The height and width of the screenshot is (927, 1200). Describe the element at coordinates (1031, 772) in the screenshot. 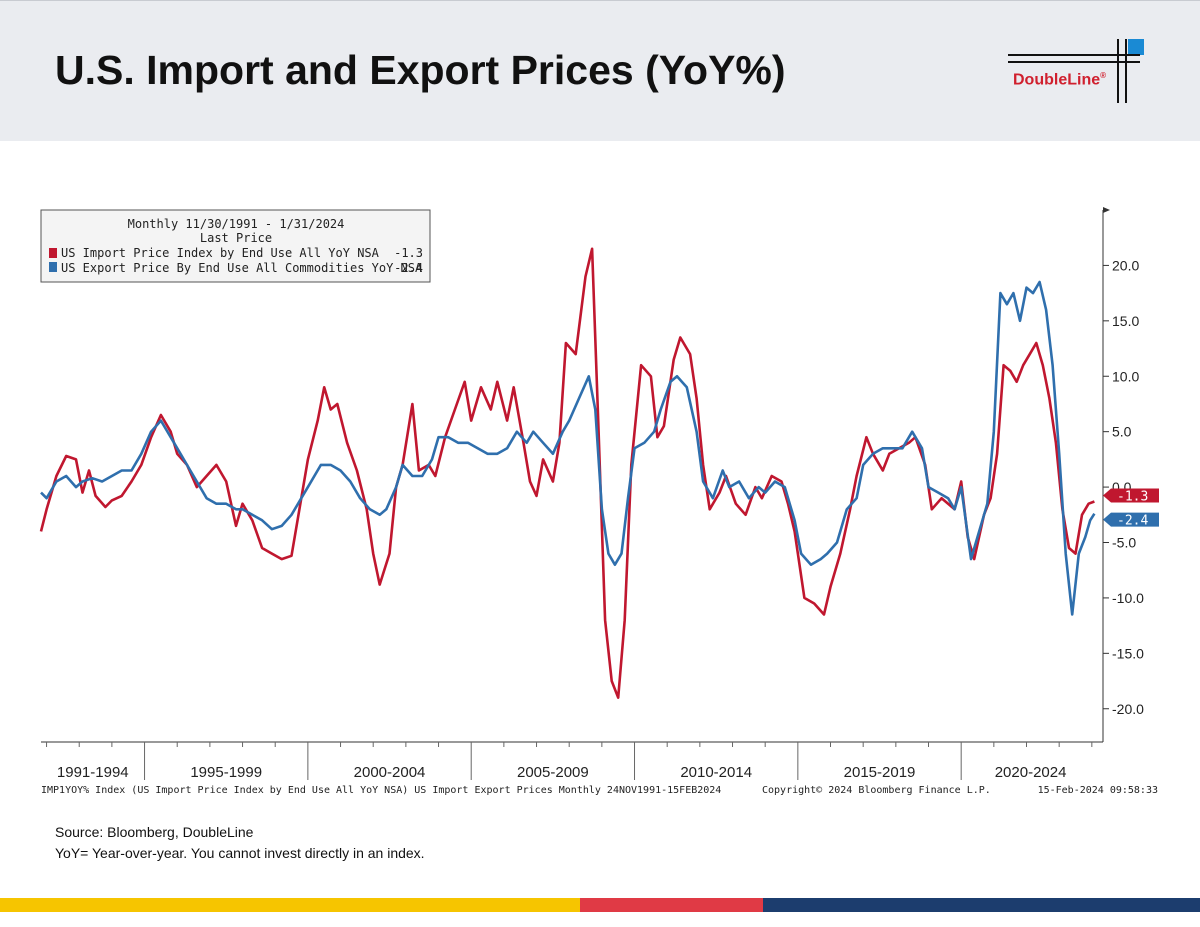

I see `x-category-label: 2020-2024` at that location.